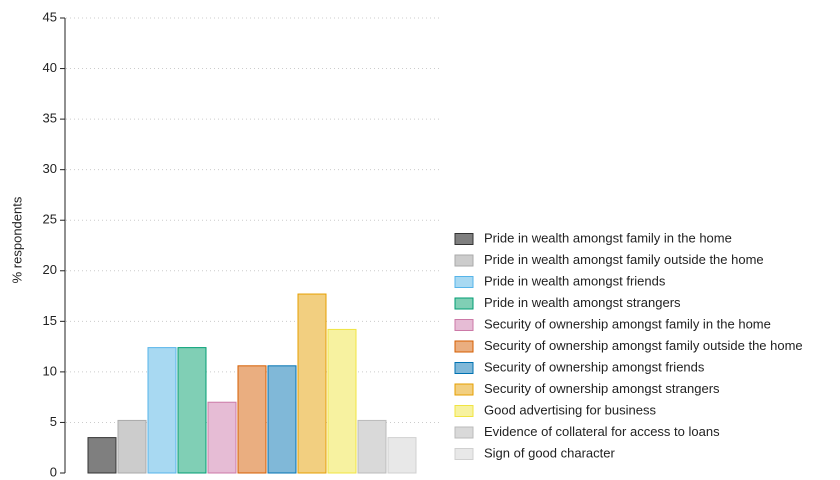 The height and width of the screenshot is (480, 840). What do you see at coordinates (50, 168) in the screenshot?
I see `y-tick-label: 30` at bounding box center [50, 168].